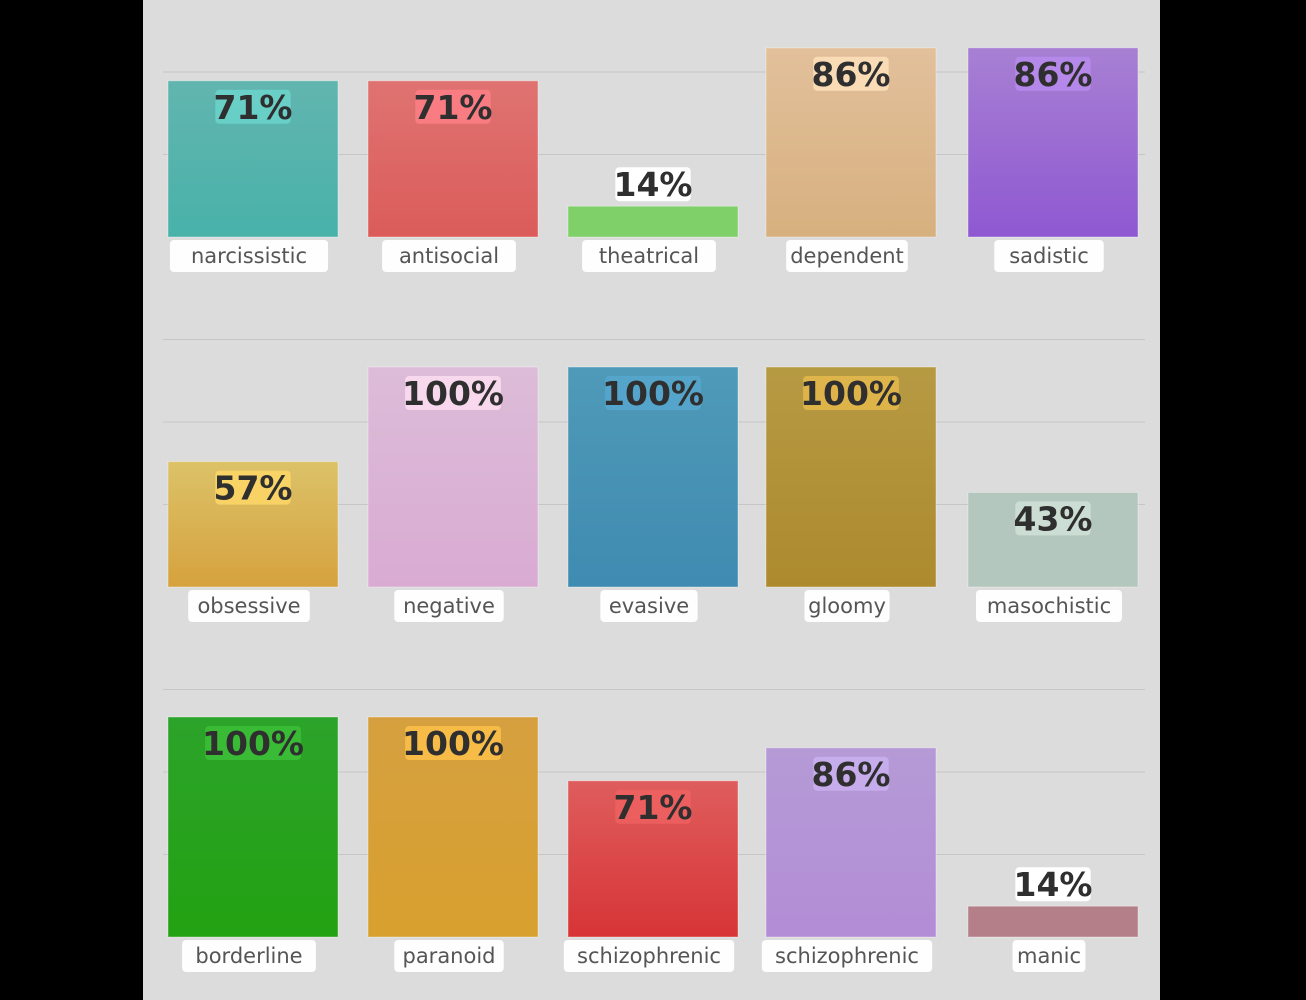 This screenshot has height=1000, width=1306. I want to click on category-label: borderline, so click(249, 956).